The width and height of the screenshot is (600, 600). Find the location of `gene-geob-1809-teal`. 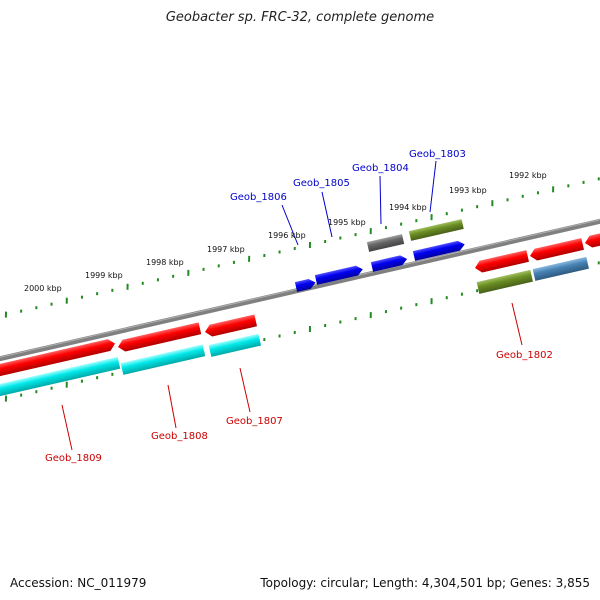

gene-geob-1809-teal is located at coordinates (60, 377).